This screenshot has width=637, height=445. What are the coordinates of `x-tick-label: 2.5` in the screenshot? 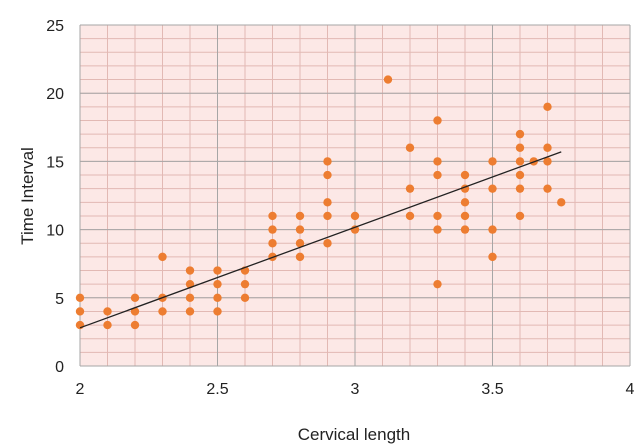 It's located at (217, 389).